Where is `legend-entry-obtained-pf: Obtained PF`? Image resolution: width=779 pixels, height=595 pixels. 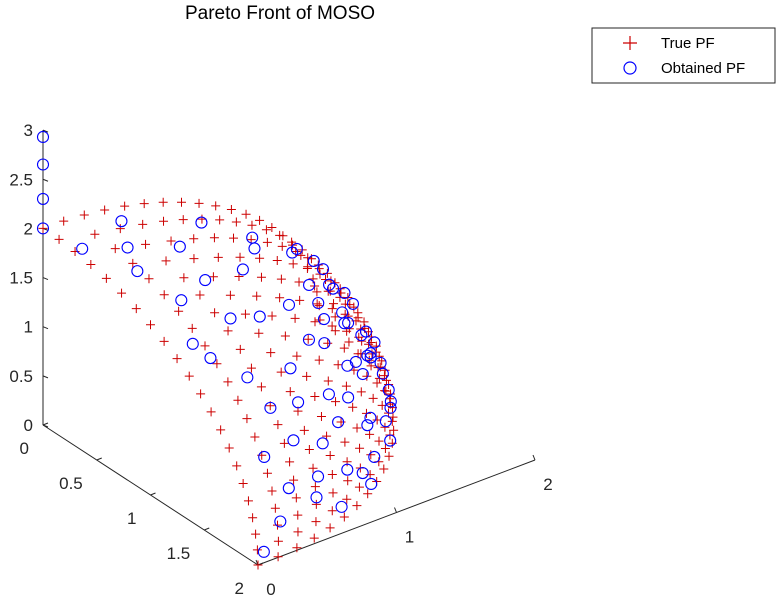 legend-entry-obtained-pf: Obtained PF is located at coordinates (684, 68).